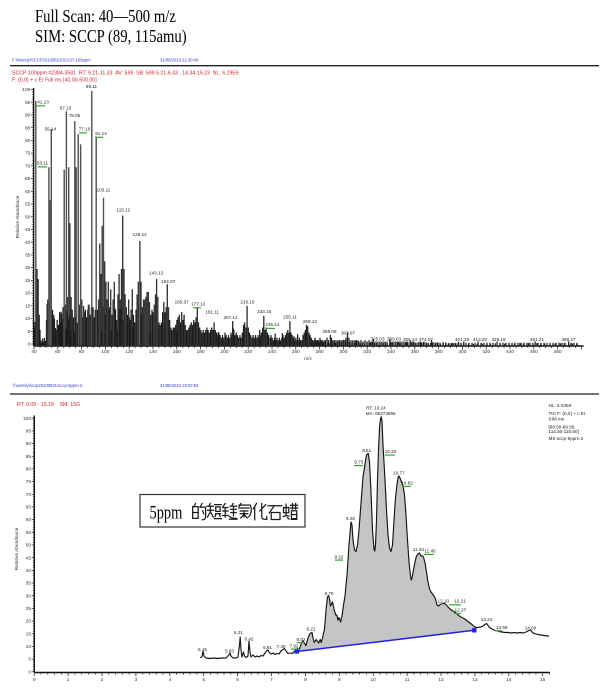 This screenshot has height=699, width=609. I want to click on svg-text: 289.06, so click(329, 331).